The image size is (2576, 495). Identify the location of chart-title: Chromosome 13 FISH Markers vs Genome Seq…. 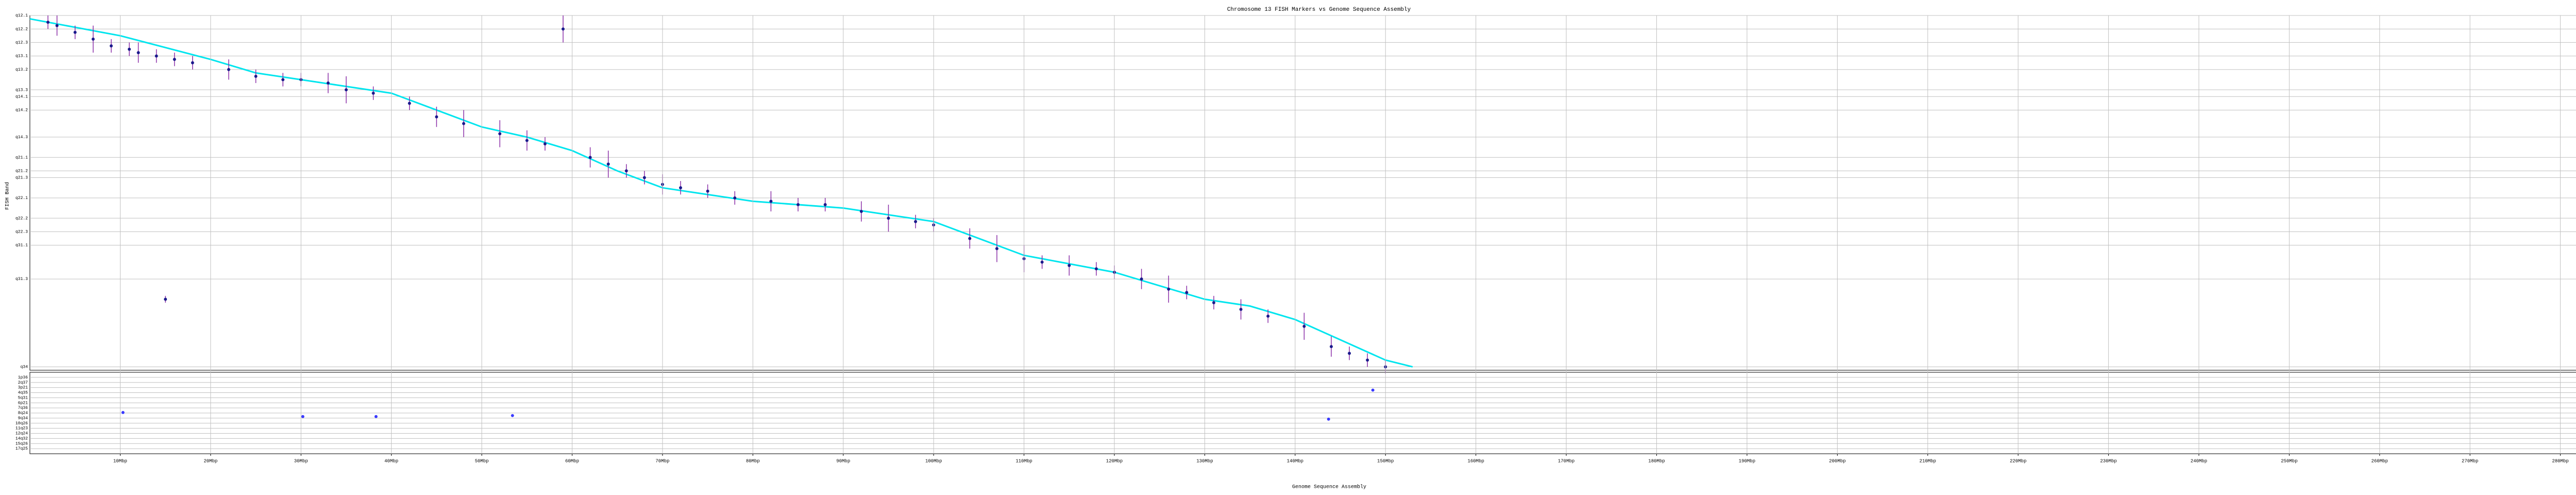
(1319, 10).